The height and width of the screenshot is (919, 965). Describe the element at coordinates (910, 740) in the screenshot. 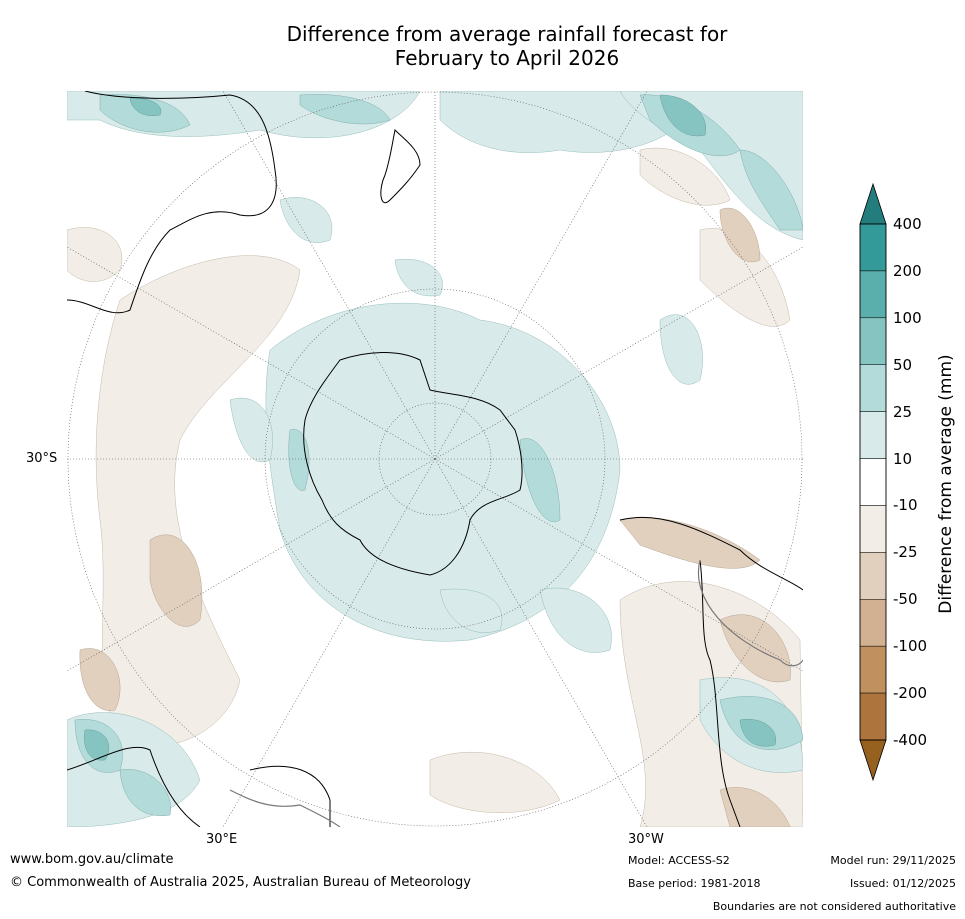

I see `colorbar-tick-label: -400` at that location.